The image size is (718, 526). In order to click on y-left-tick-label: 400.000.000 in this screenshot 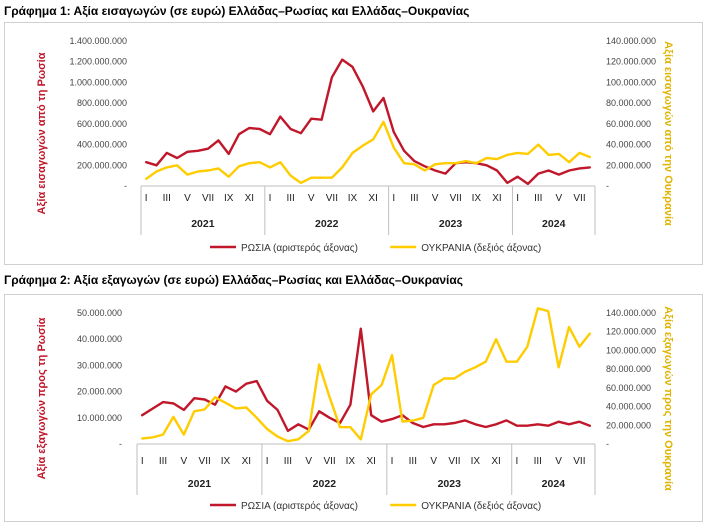, I will do `click(102, 145)`.